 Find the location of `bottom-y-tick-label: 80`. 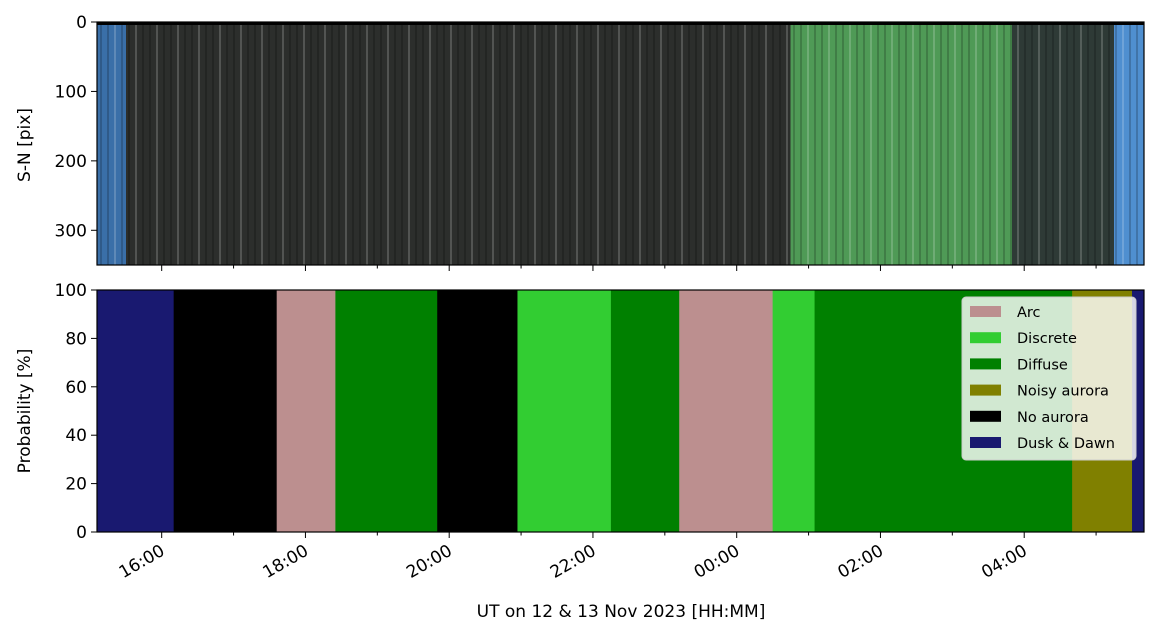

bottom-y-tick-label: 80 is located at coordinates (76, 339).